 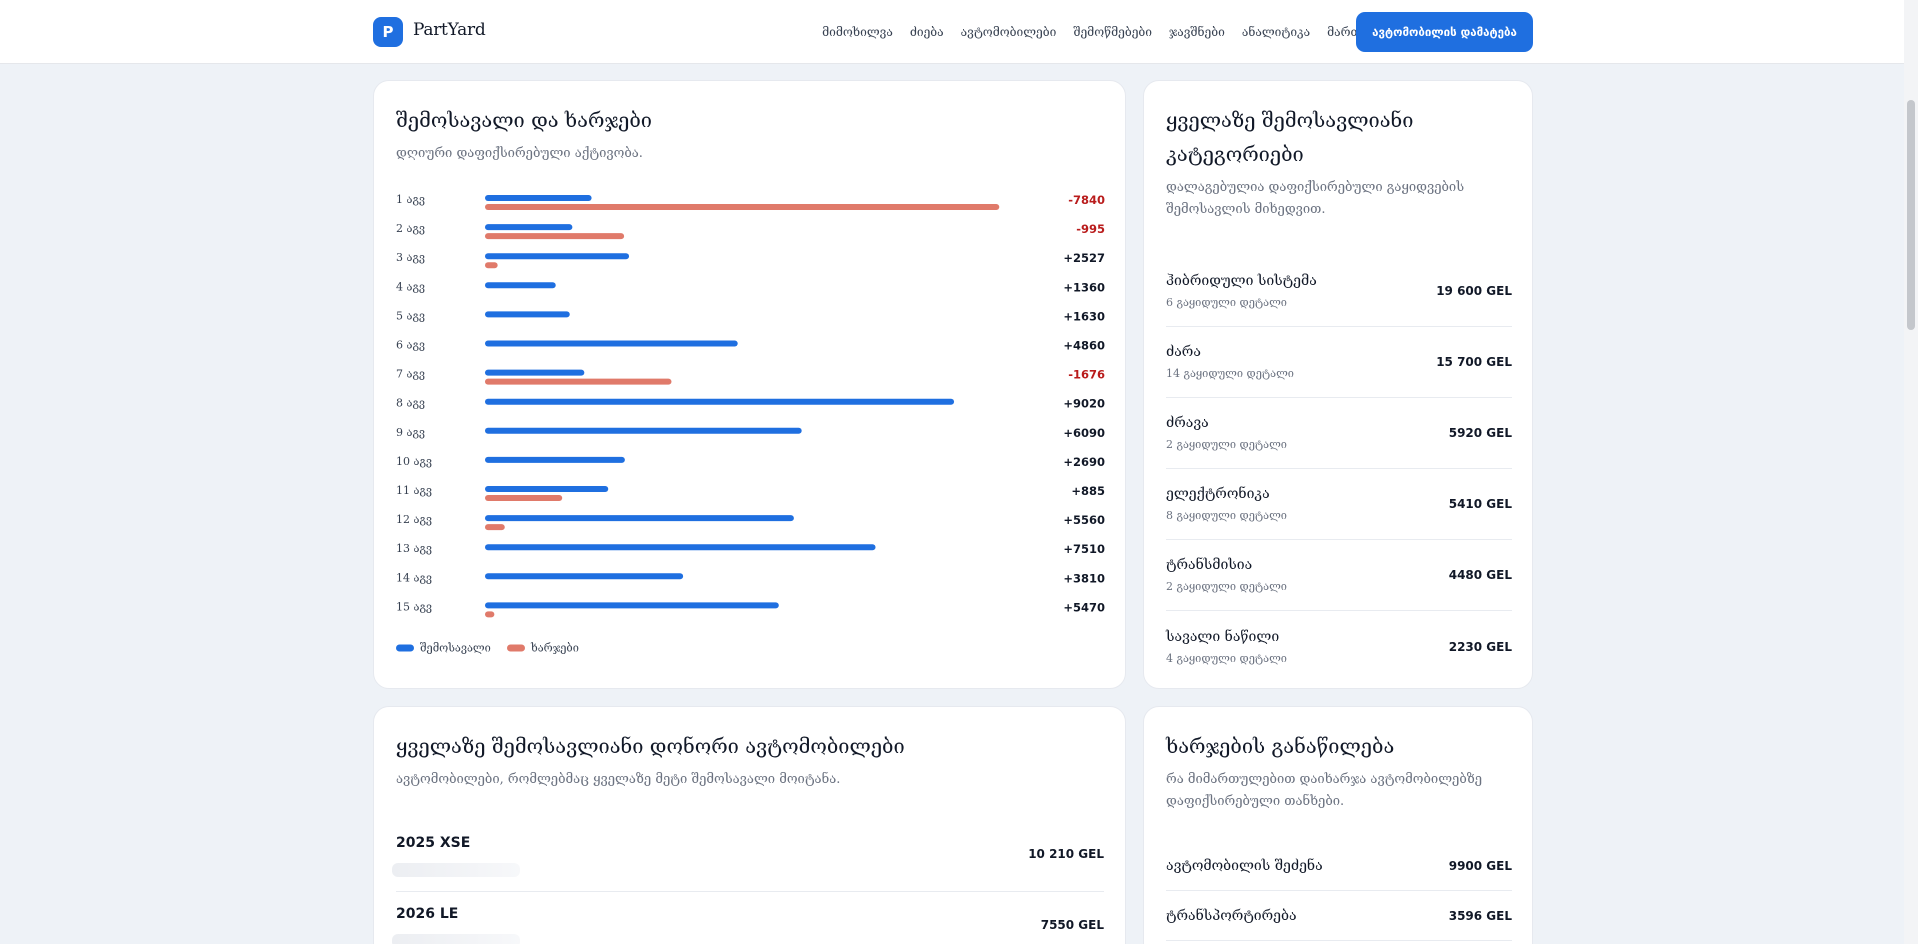 I want to click on logo-icon: P, so click(x=388, y=32).